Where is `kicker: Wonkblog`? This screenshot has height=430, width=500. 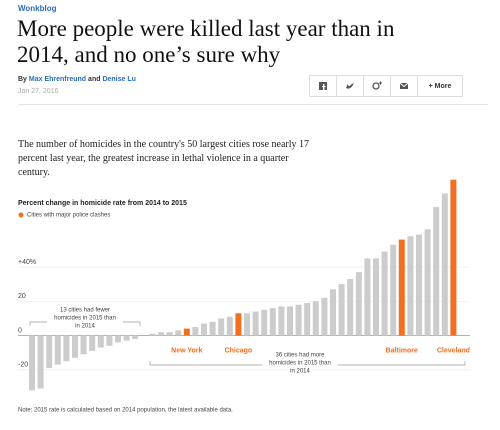 kicker: Wonkblog is located at coordinates (37, 8).